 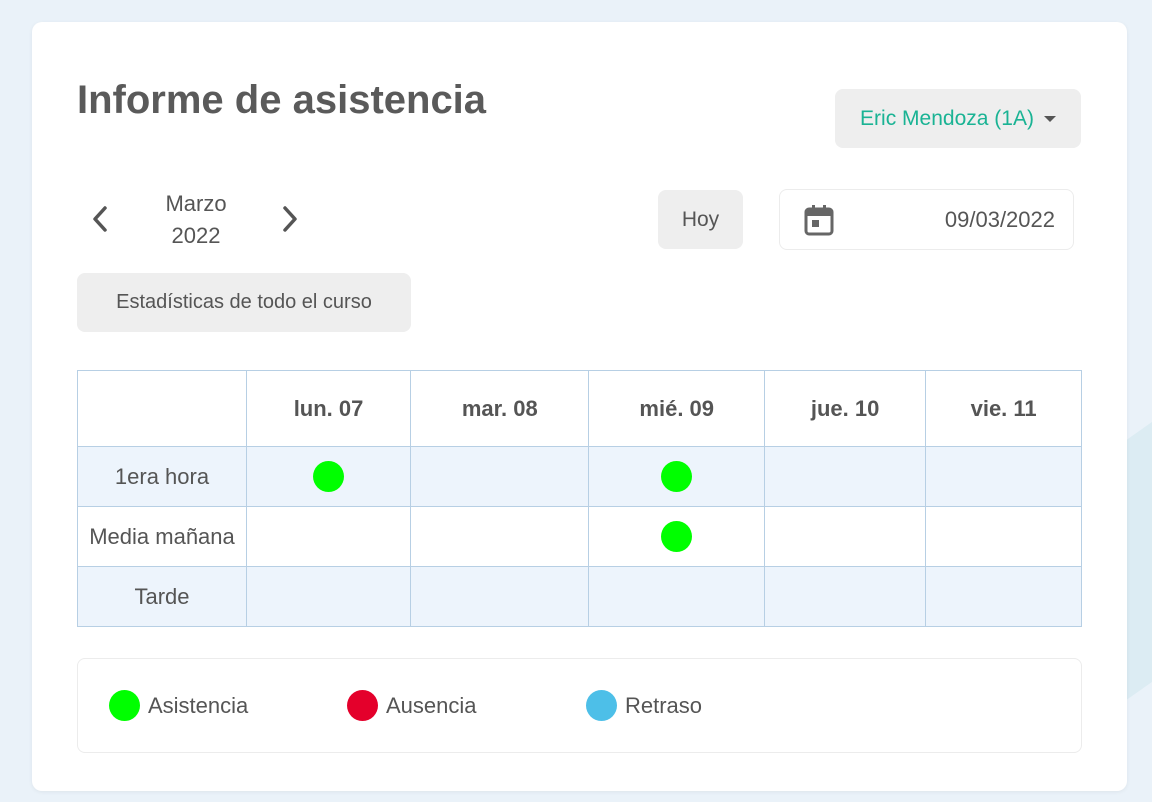 I want to click on chevron-left-icon, so click(x=100, y=219).